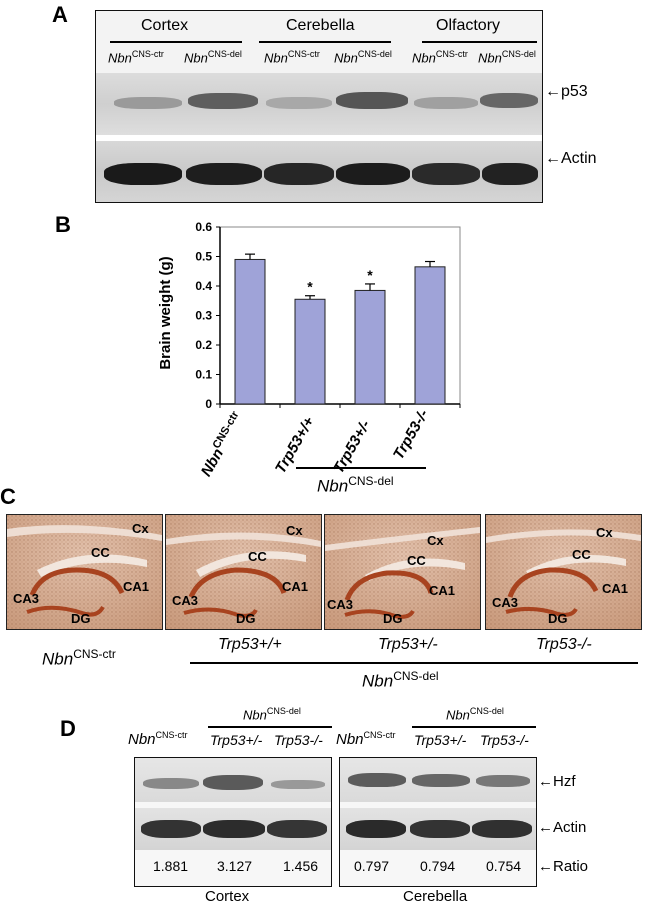 The width and height of the screenshot is (647, 909). Describe the element at coordinates (438, 866) in the screenshot. I see `ratio-value: 0.794` at that location.